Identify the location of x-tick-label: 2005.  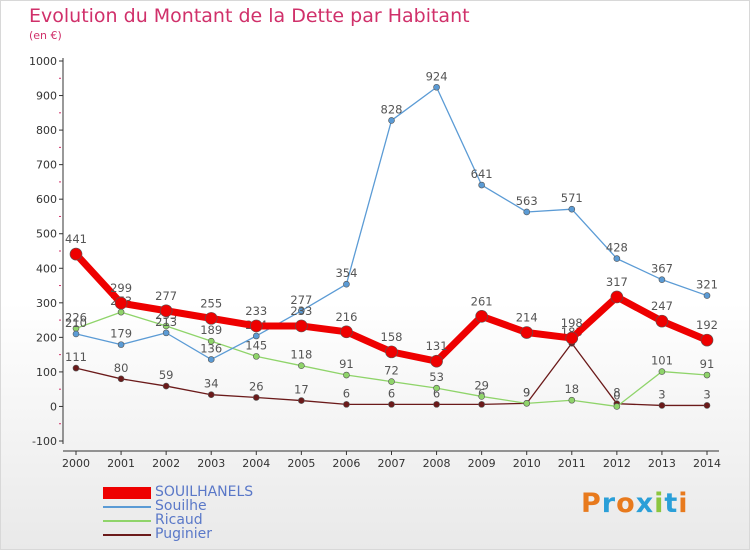
(301, 463).